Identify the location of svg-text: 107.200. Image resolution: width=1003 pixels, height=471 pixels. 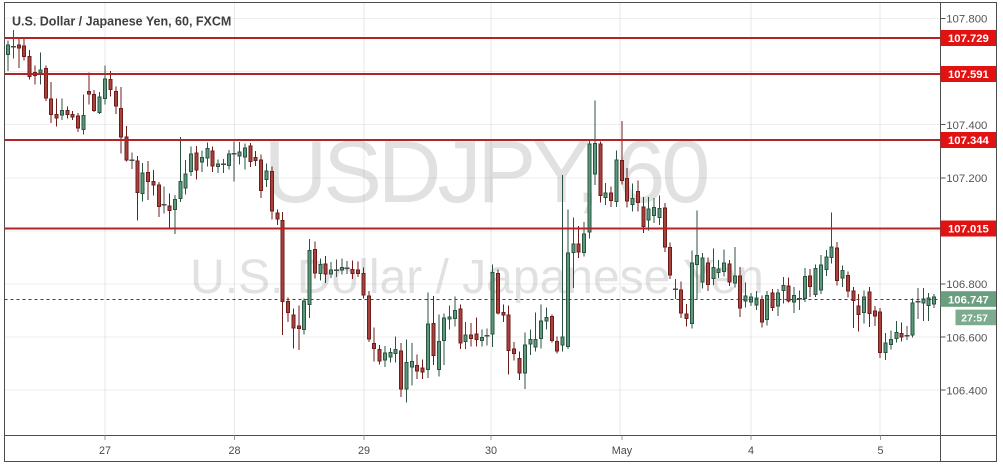
(966, 179).